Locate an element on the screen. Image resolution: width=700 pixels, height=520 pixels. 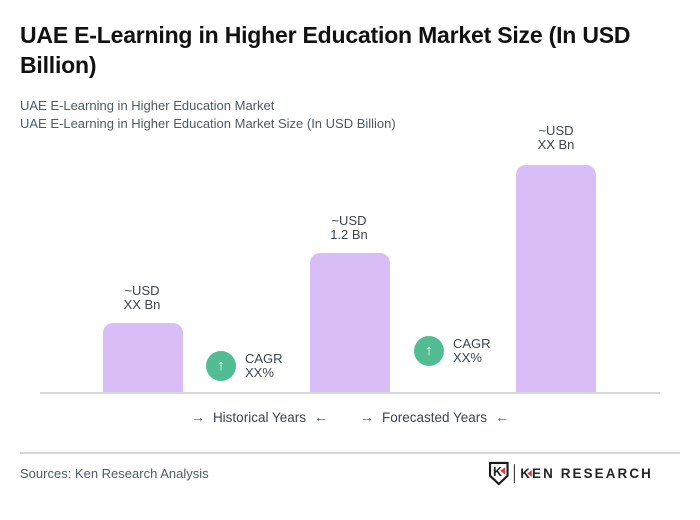
bar-historical-end is located at coordinates (350, 323).